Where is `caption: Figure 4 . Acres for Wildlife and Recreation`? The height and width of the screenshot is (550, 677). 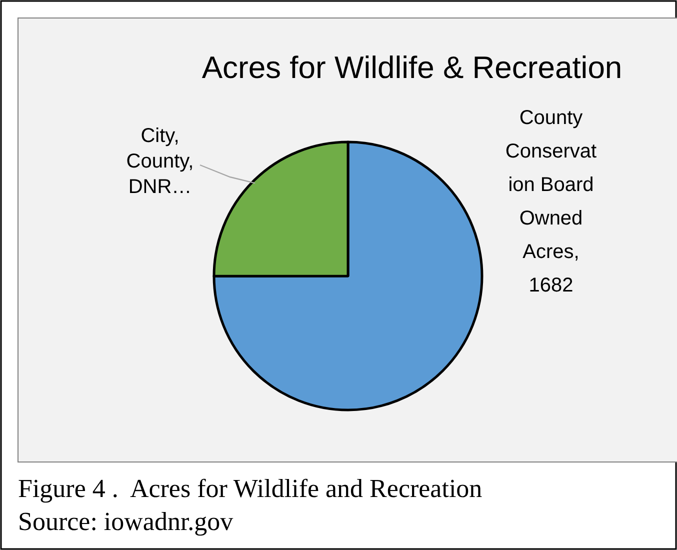 caption: Figure 4 . Acres for Wildlife and Recreation is located at coordinates (250, 488).